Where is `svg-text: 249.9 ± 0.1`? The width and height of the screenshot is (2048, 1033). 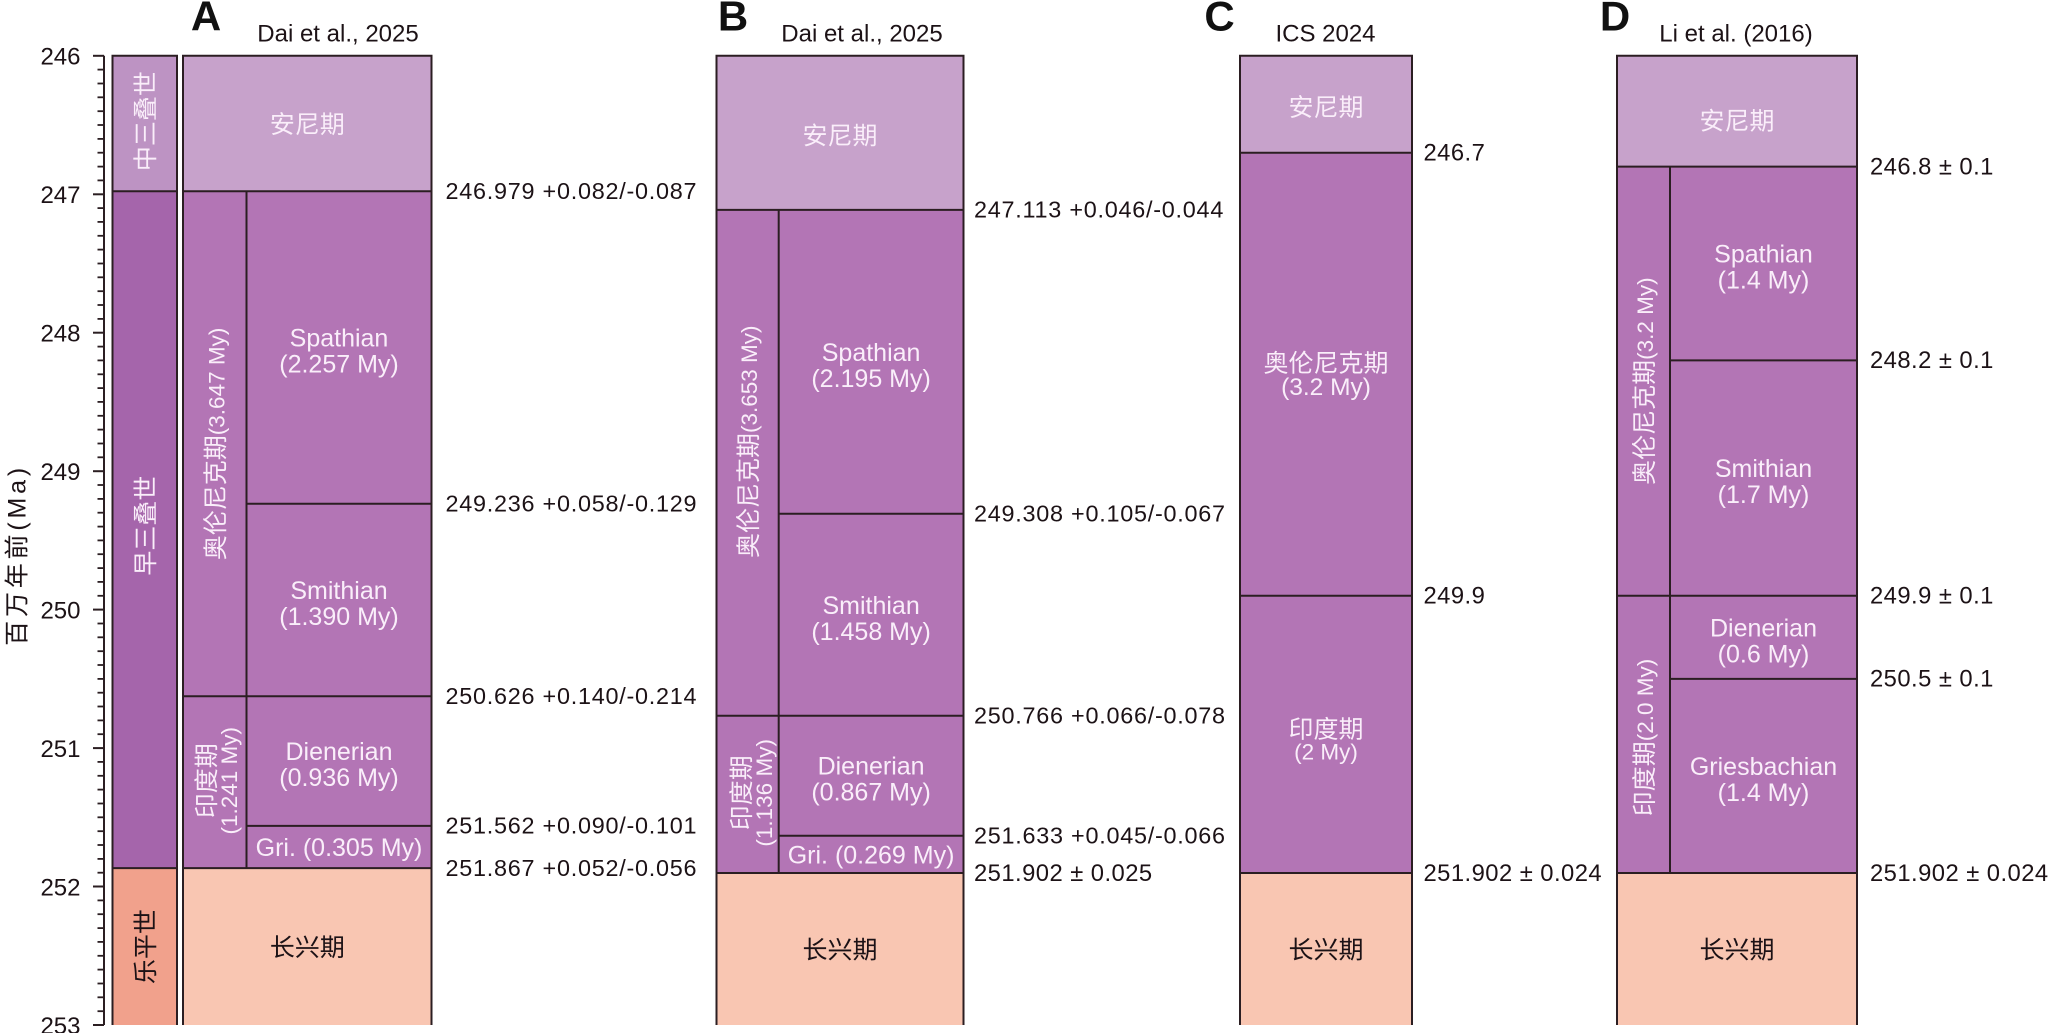 svg-text: 249.9 ± 0.1 is located at coordinates (1932, 596).